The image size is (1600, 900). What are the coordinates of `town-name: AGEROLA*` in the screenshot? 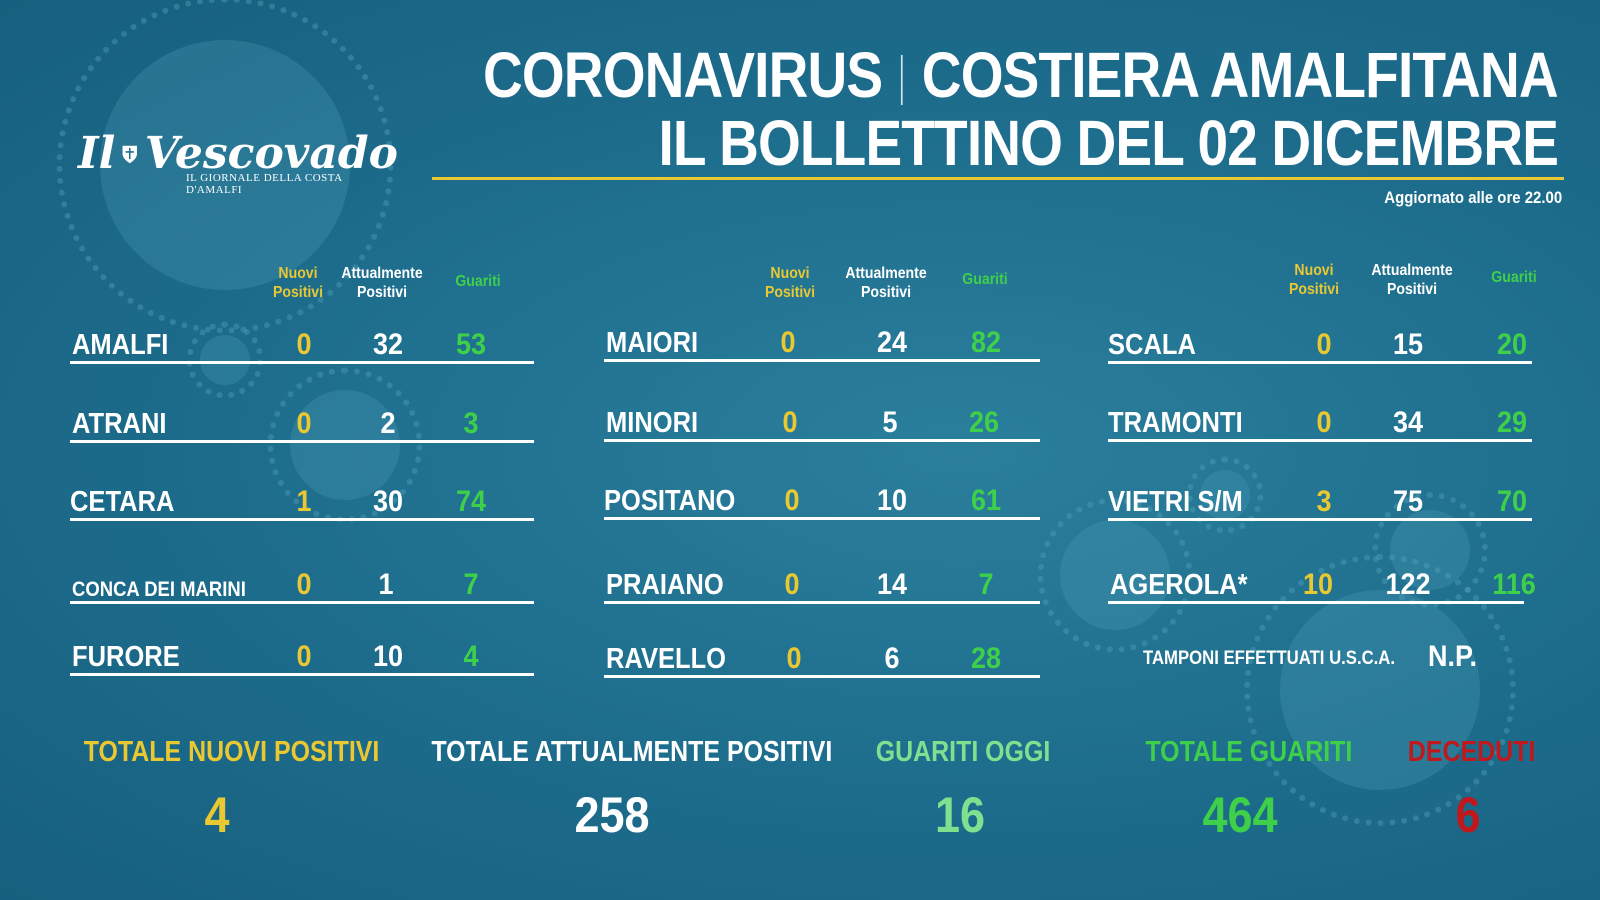 It's located at (1179, 585).